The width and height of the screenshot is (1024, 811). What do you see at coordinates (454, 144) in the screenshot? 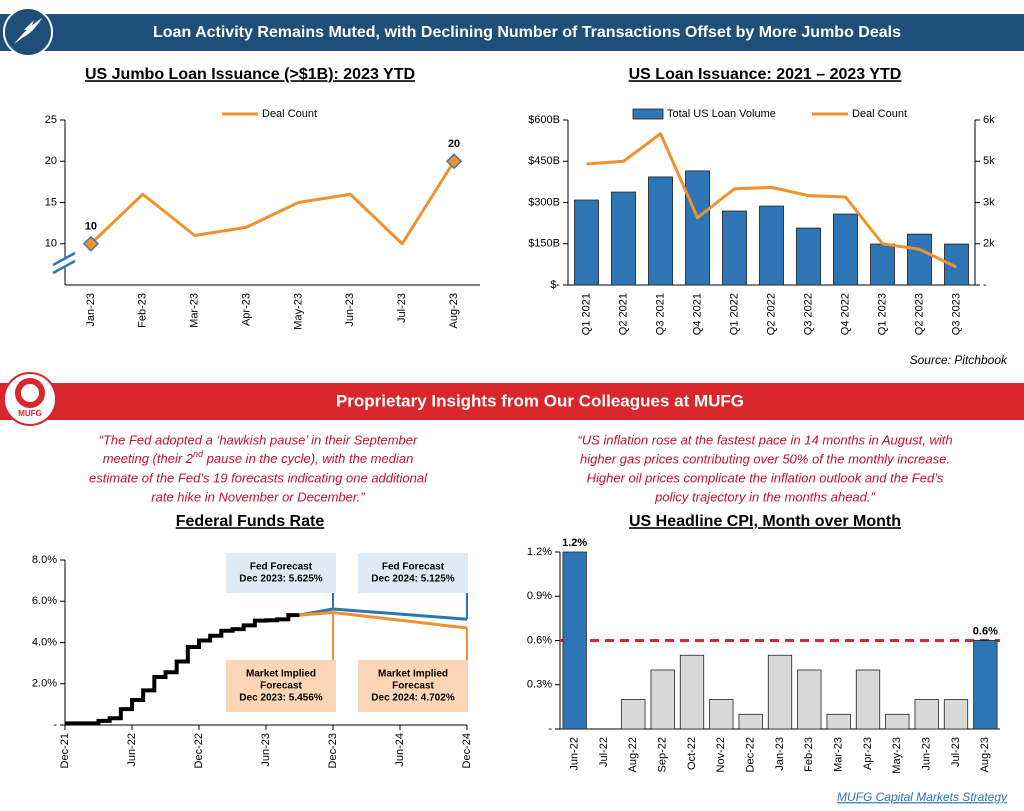
I see `value-label: 20` at bounding box center [454, 144].